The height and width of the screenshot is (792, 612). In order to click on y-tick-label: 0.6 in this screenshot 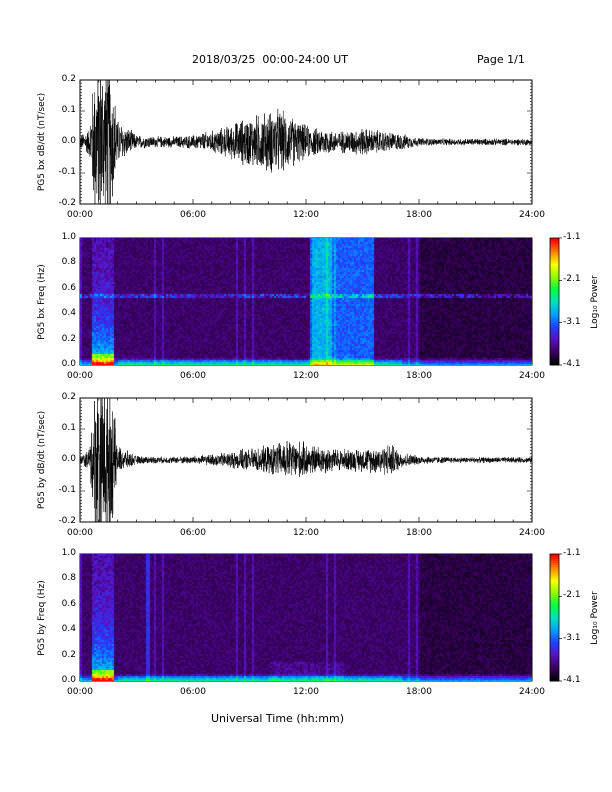, I will do `click(68, 287)`.